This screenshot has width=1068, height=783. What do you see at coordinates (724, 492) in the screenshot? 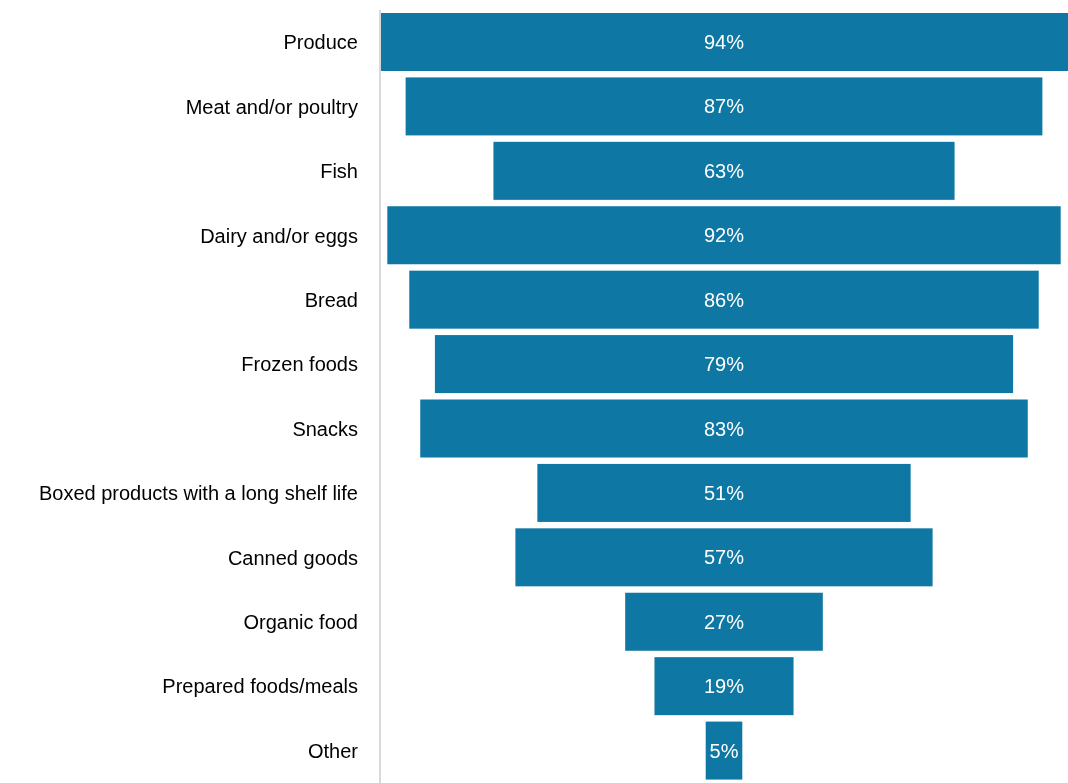
I see `data-label: 51%` at bounding box center [724, 492].